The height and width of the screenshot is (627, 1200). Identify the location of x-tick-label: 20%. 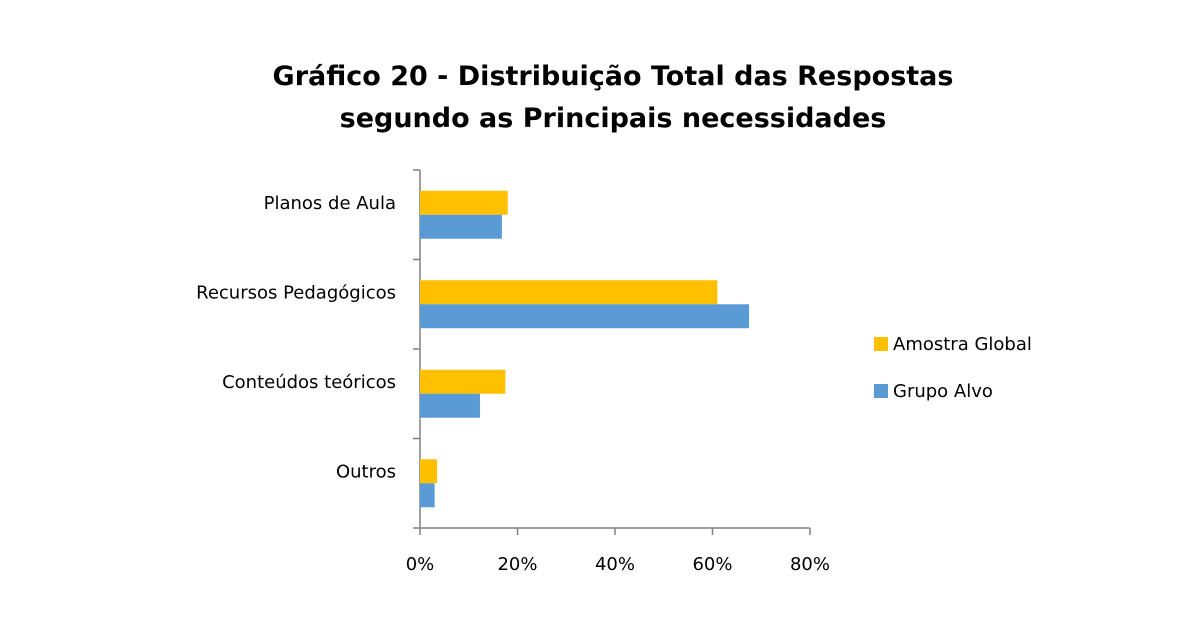
(517, 564).